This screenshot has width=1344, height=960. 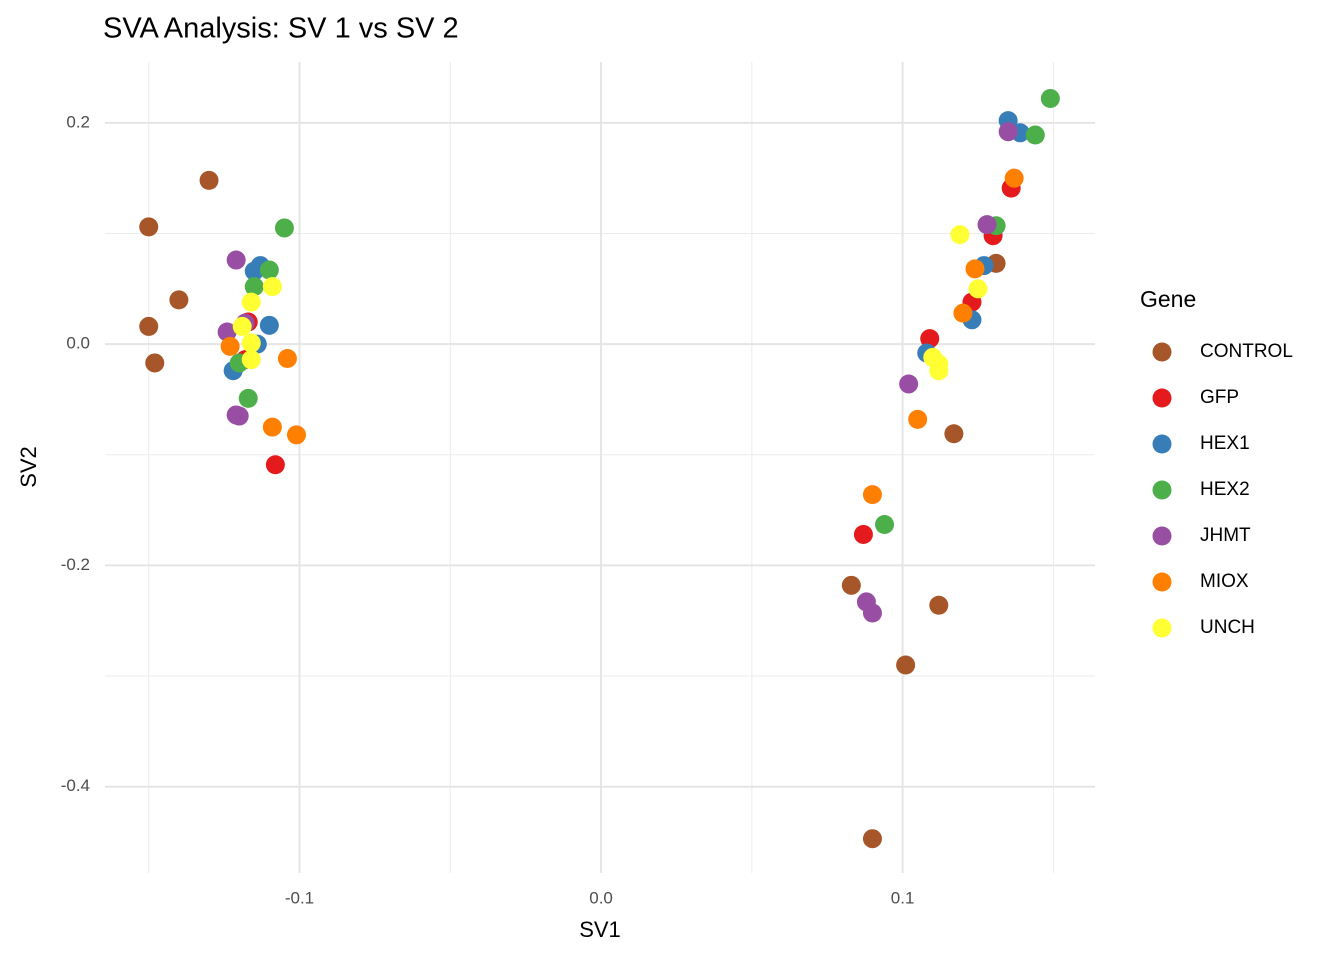 What do you see at coordinates (78, 343) in the screenshot?
I see `y-tick-label: 0.0` at bounding box center [78, 343].